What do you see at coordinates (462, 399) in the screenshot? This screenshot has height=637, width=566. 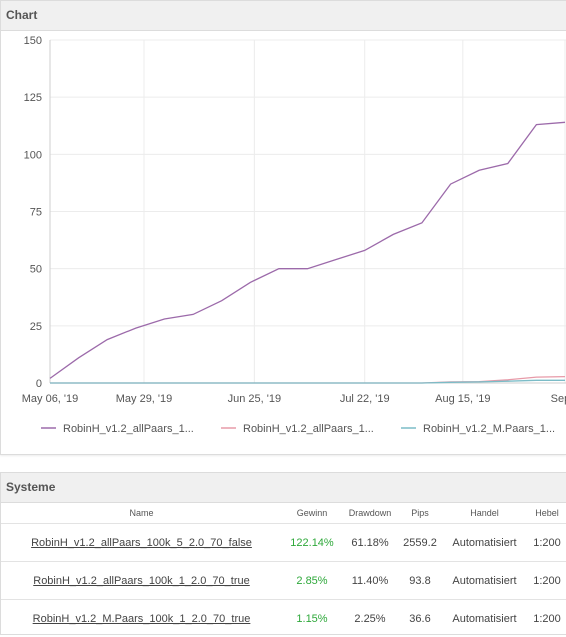 I see `x-tick-label: Aug 15, '19` at bounding box center [462, 399].